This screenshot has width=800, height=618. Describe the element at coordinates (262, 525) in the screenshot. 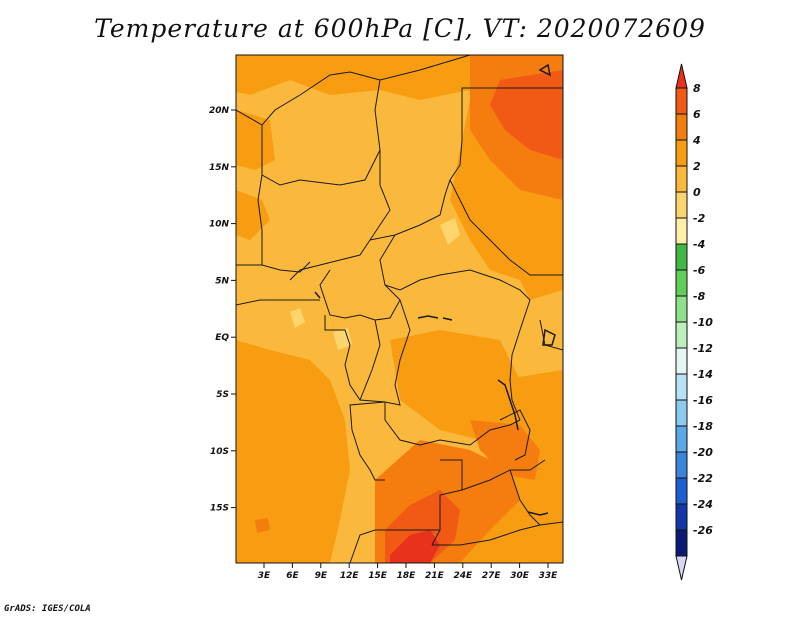

I see `field-hot-southwest-patch` at that location.